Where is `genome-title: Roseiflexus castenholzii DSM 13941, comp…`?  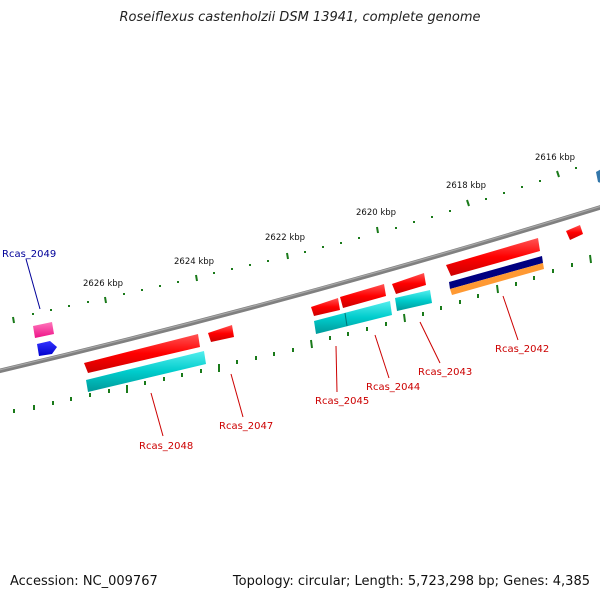 genome-title: Roseiflexus castenholzii DSM 13941, comp… is located at coordinates (300, 17).